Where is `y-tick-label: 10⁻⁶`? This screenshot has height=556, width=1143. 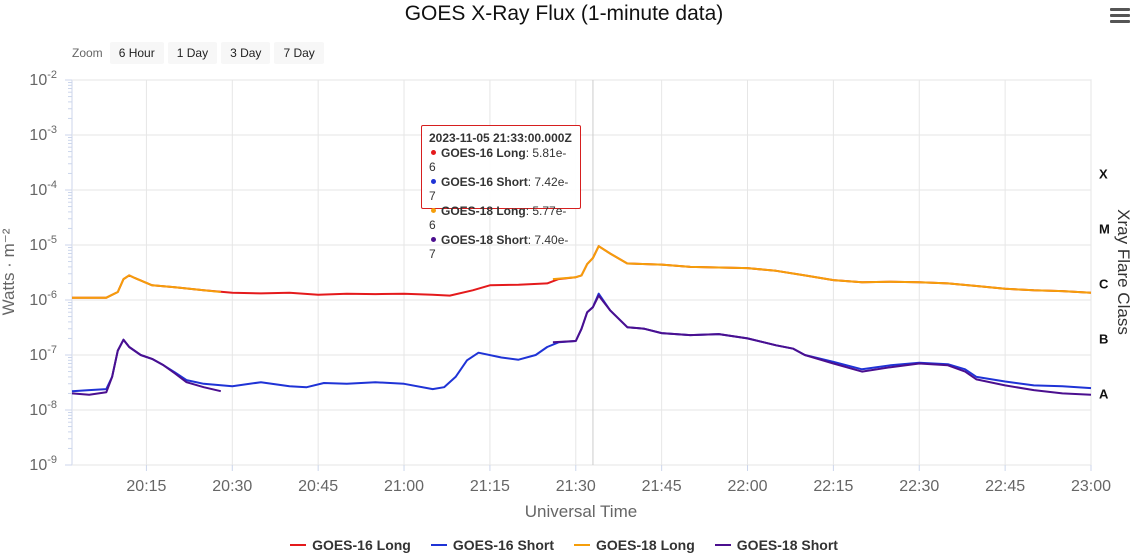 y-tick-label: 10⁻⁶ is located at coordinates (43, 299).